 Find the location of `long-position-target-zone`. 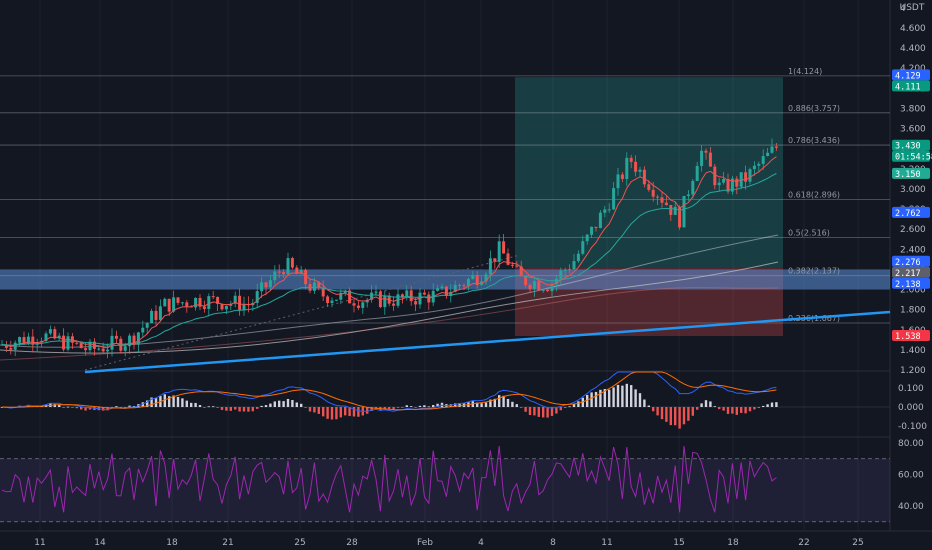

long-position-target-zone is located at coordinates (649, 172).